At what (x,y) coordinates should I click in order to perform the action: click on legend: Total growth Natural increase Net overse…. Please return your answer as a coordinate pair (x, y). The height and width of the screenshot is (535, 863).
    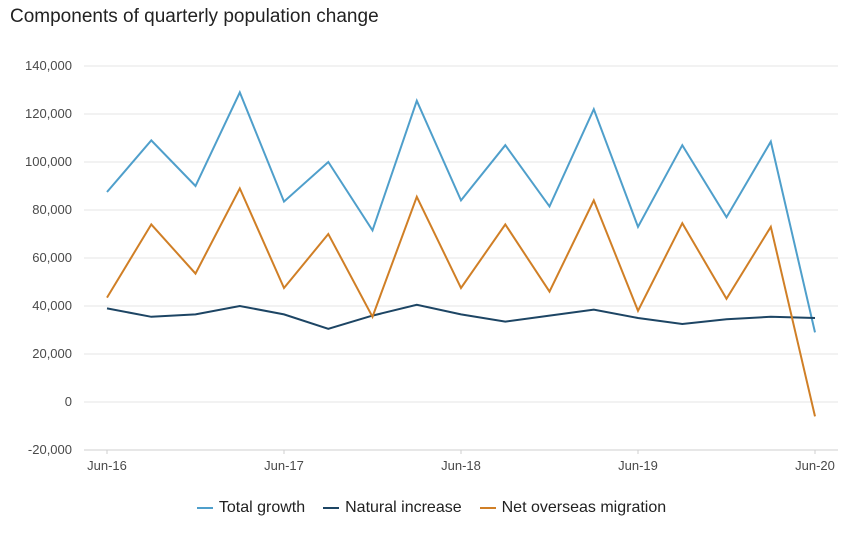
    Looking at the image, I should click on (431, 508).